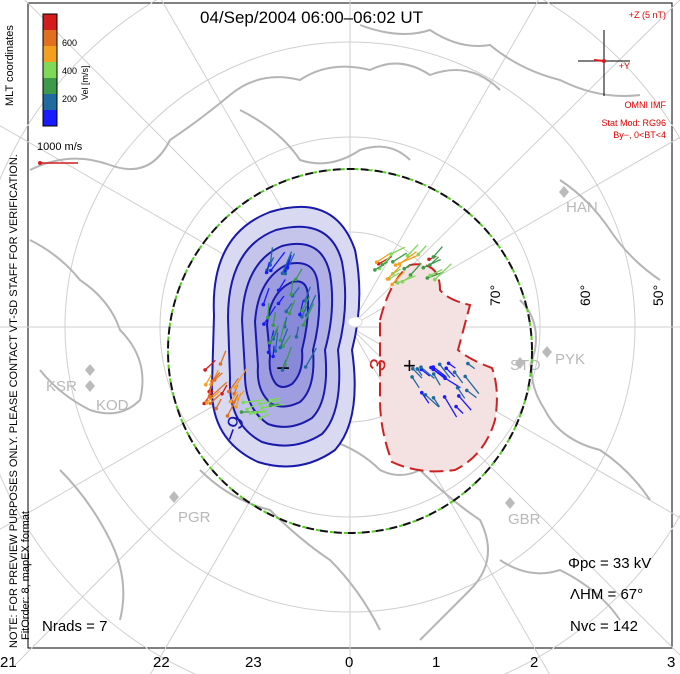  Describe the element at coordinates (61, 386) in the screenshot. I see `station-label-ksr: KSR` at that location.